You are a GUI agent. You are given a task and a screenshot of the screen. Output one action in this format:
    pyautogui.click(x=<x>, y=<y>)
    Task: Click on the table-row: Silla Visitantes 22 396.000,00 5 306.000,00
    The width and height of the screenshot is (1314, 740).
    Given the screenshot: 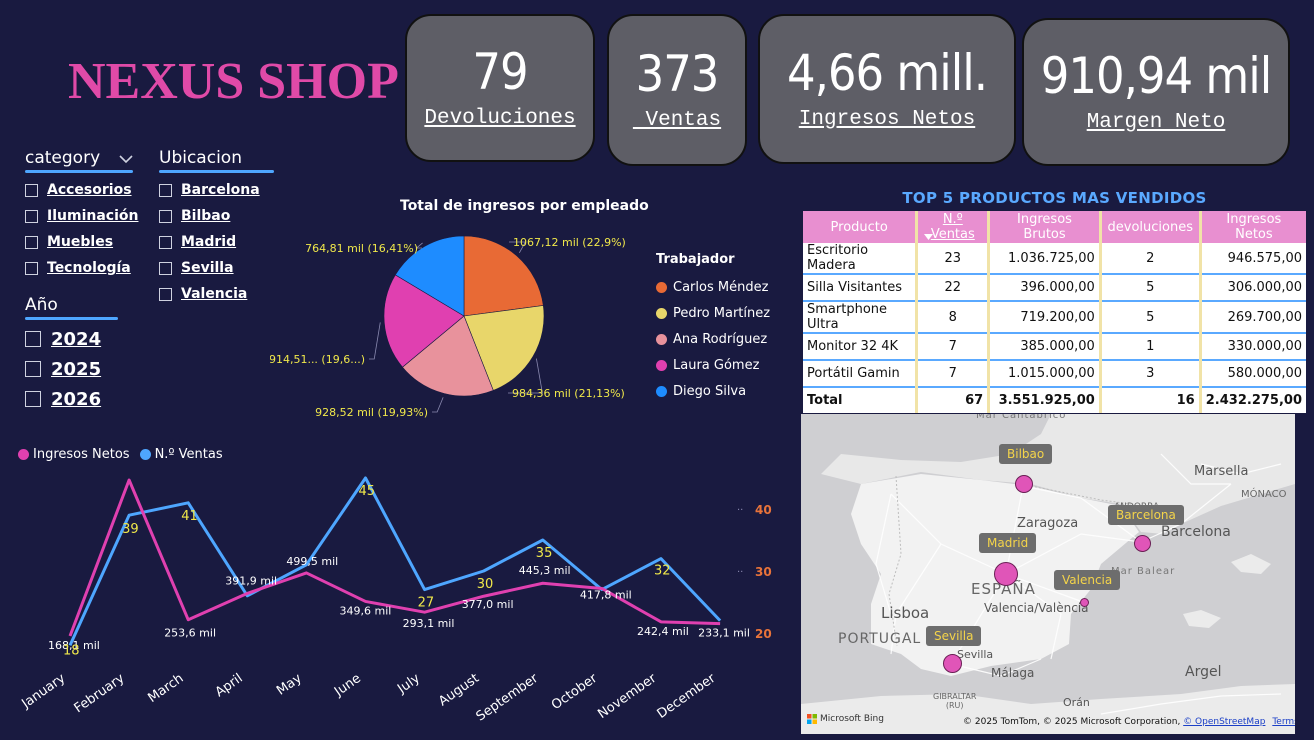 What is the action you would take?
    pyautogui.click(x=1054, y=288)
    